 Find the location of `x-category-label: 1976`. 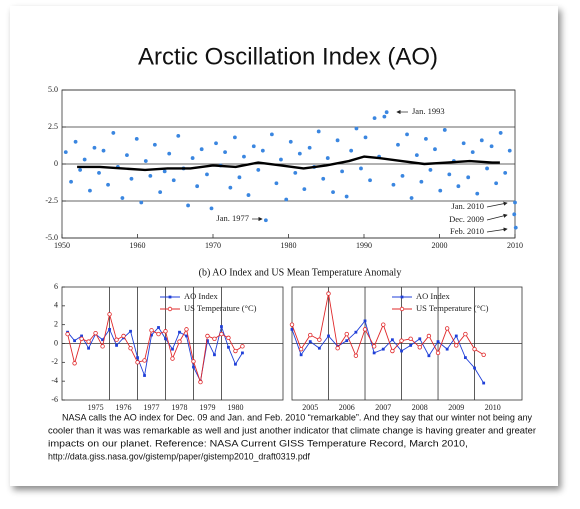

x-category-label: 1976 is located at coordinates (124, 407).